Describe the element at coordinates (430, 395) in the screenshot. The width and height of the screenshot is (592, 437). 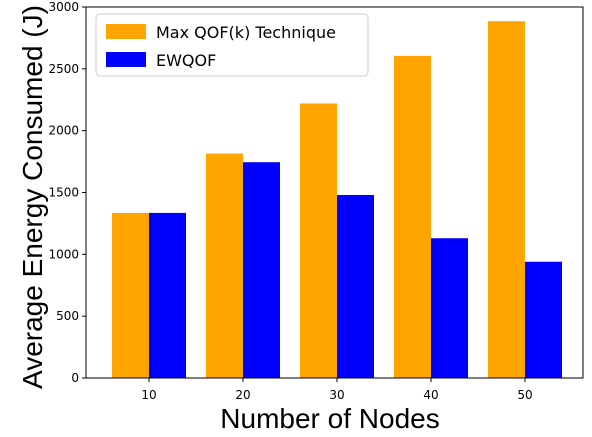
I see `x-tick-label: 40` at that location.